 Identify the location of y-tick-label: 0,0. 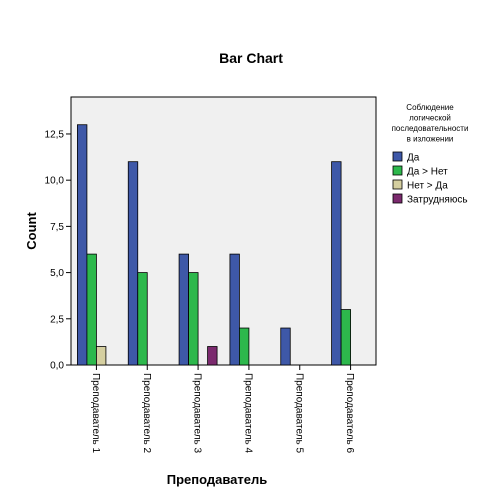
(57, 366).